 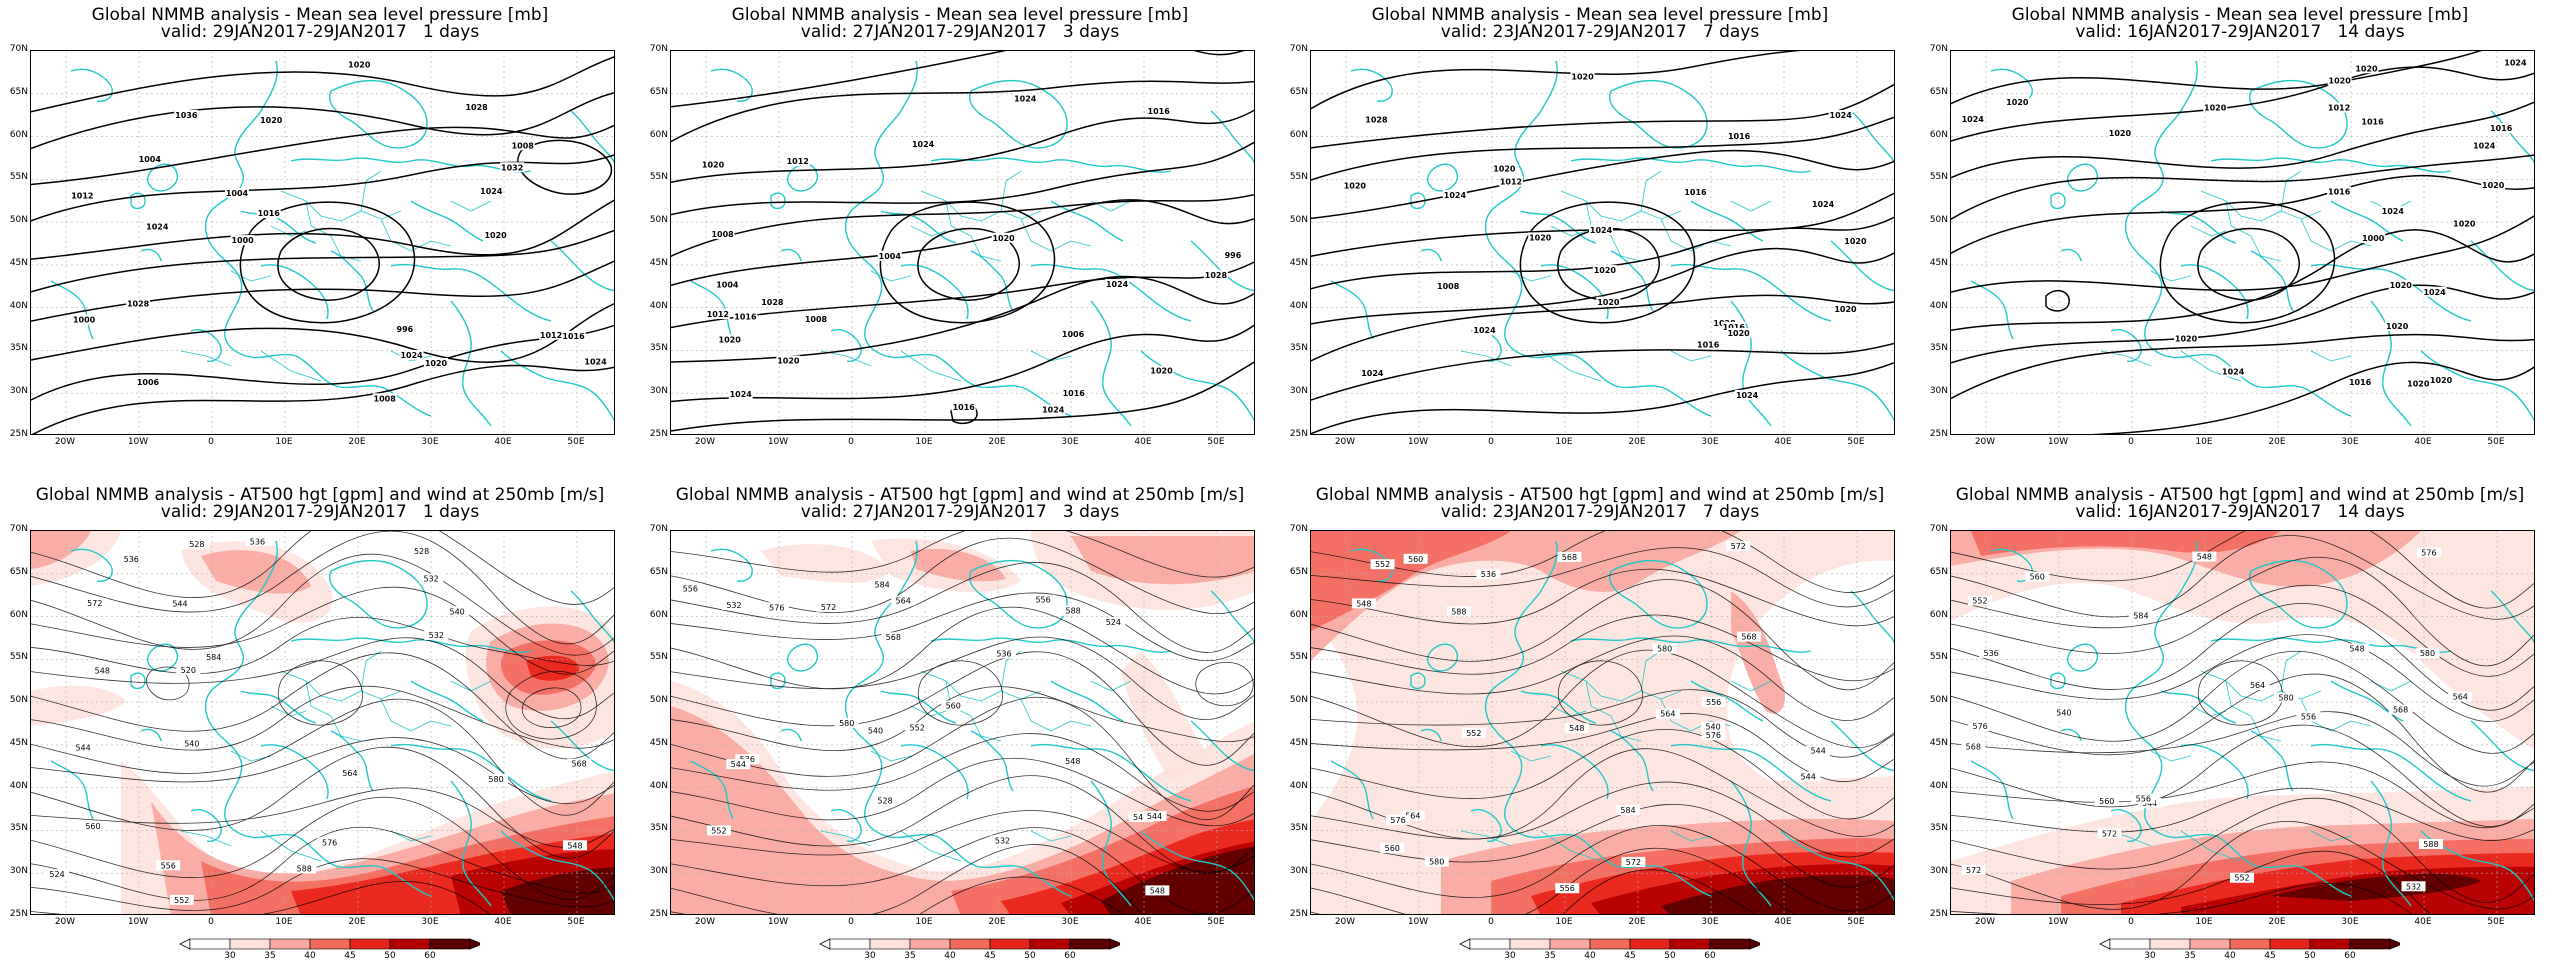 What do you see at coordinates (1938, 785) in the screenshot?
I see `lat-tick-label: 40N` at bounding box center [1938, 785].